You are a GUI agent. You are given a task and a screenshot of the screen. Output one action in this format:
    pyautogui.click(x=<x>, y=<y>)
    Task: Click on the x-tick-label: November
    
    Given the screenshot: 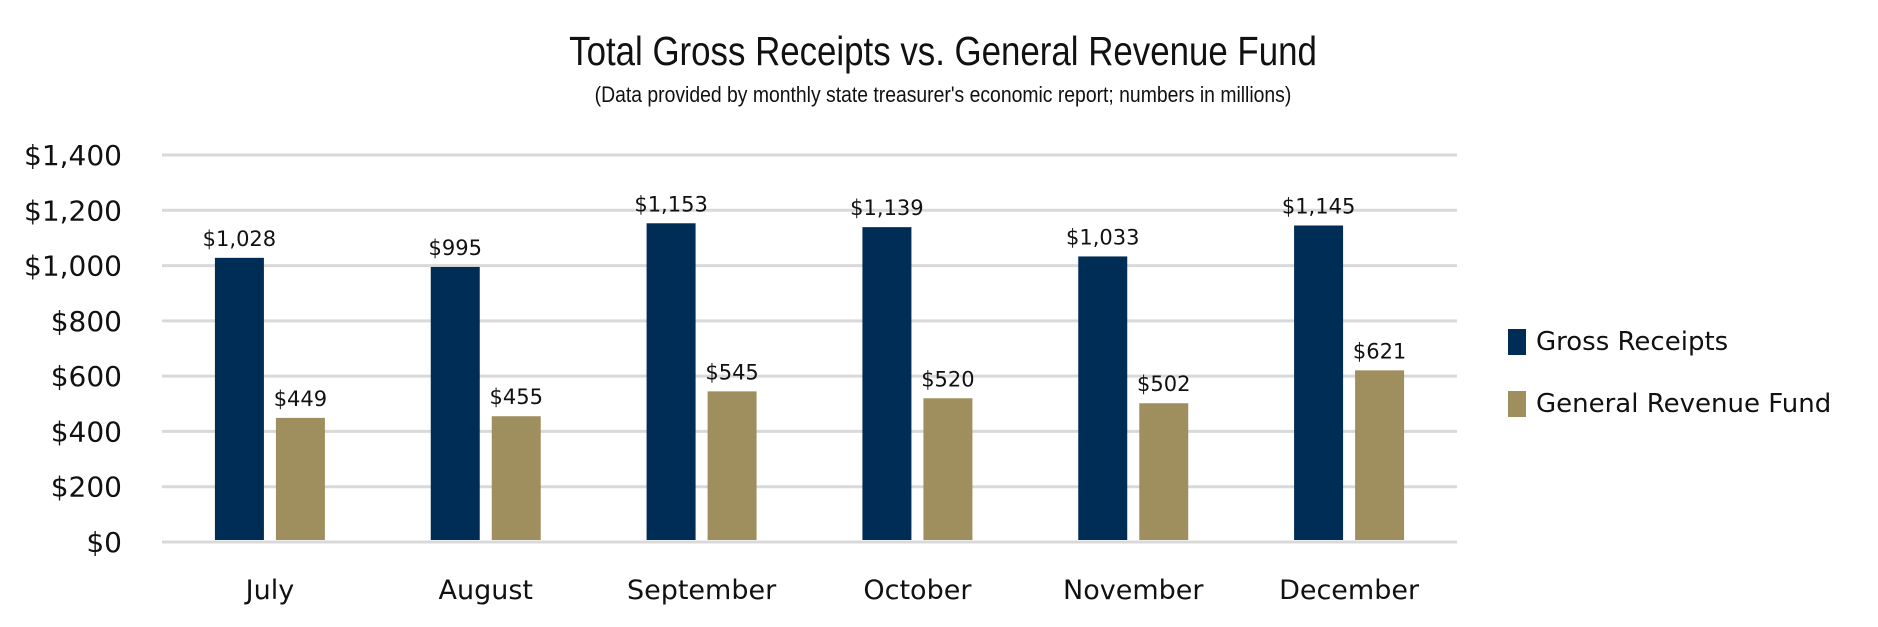 What is the action you would take?
    pyautogui.click(x=1133, y=590)
    